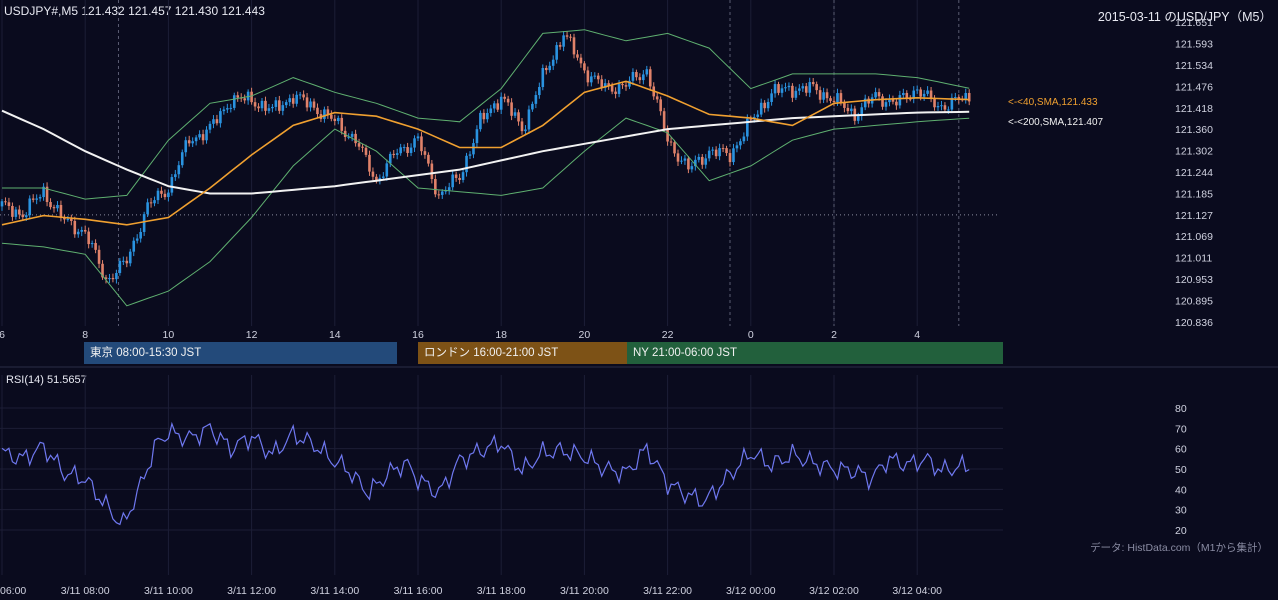  What do you see at coordinates (1181, 470) in the screenshot?
I see `rsi-tick-label: 50` at bounding box center [1181, 470].